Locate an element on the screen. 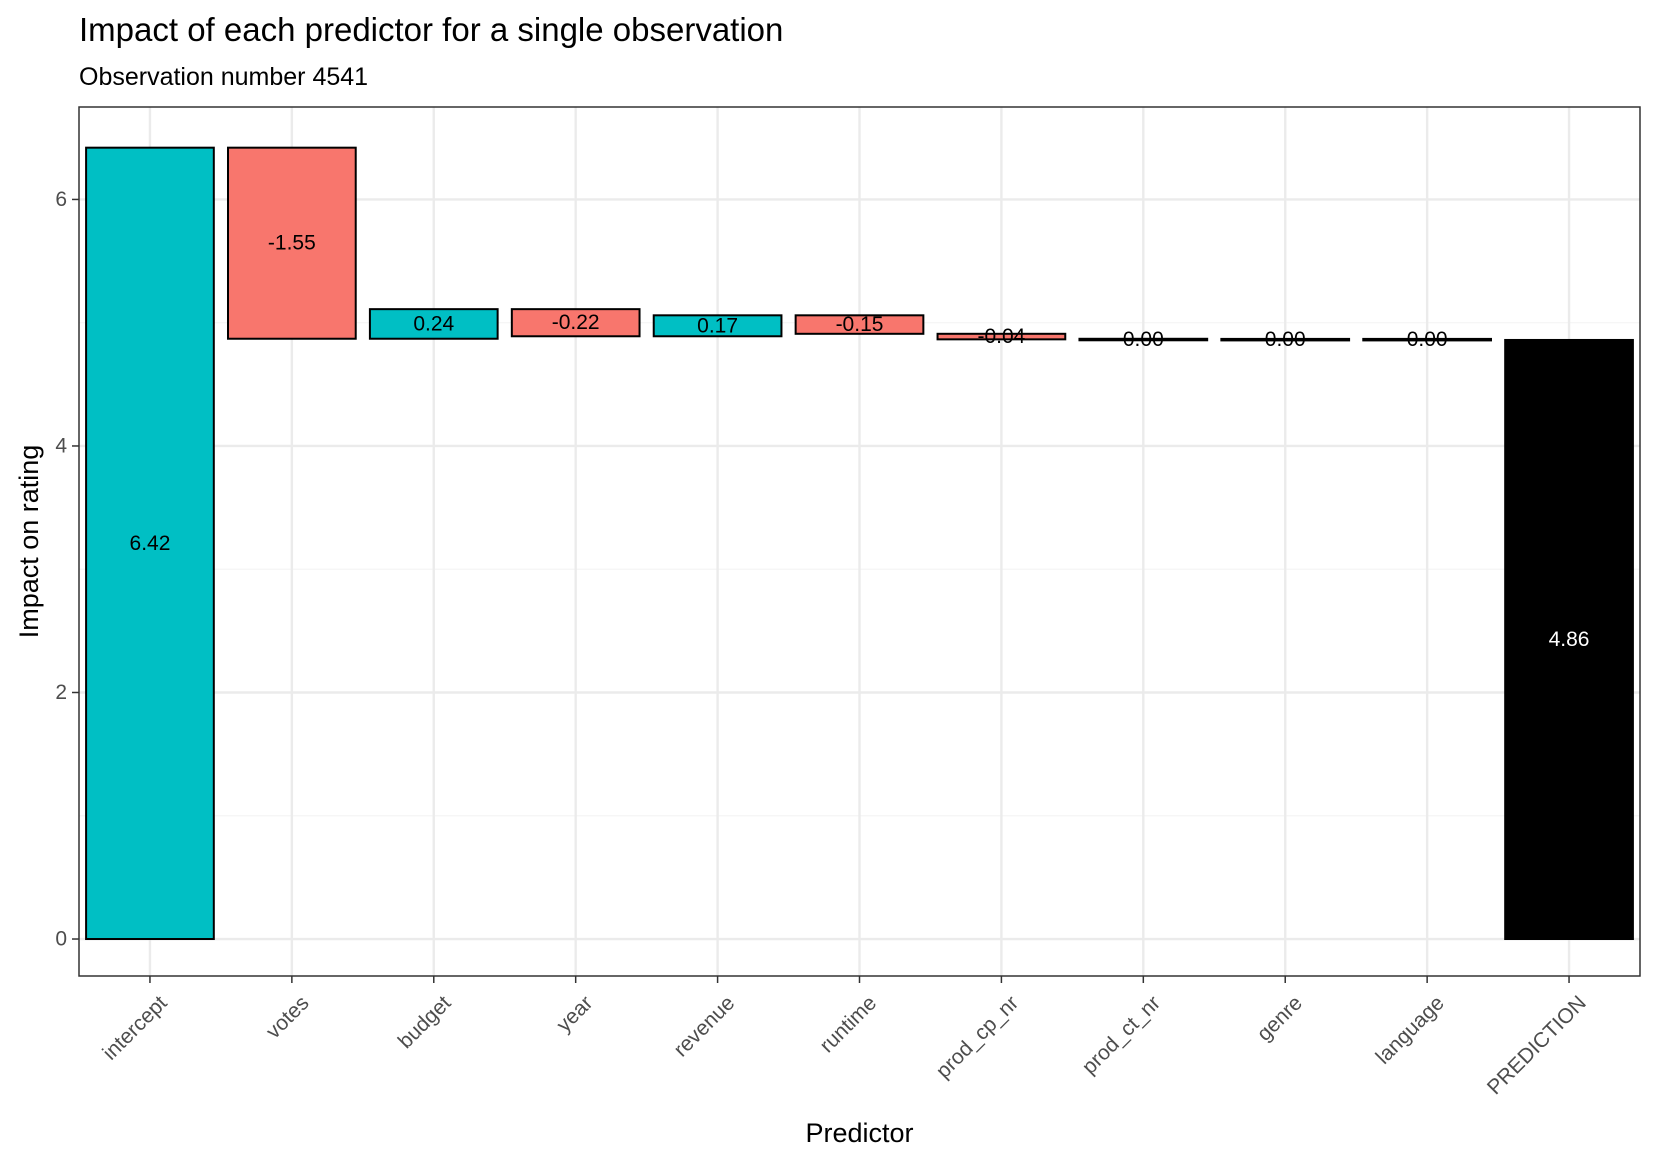 The height and width of the screenshot is (1164, 1653). bar-prod_ct_nr is located at coordinates (1143, 339).